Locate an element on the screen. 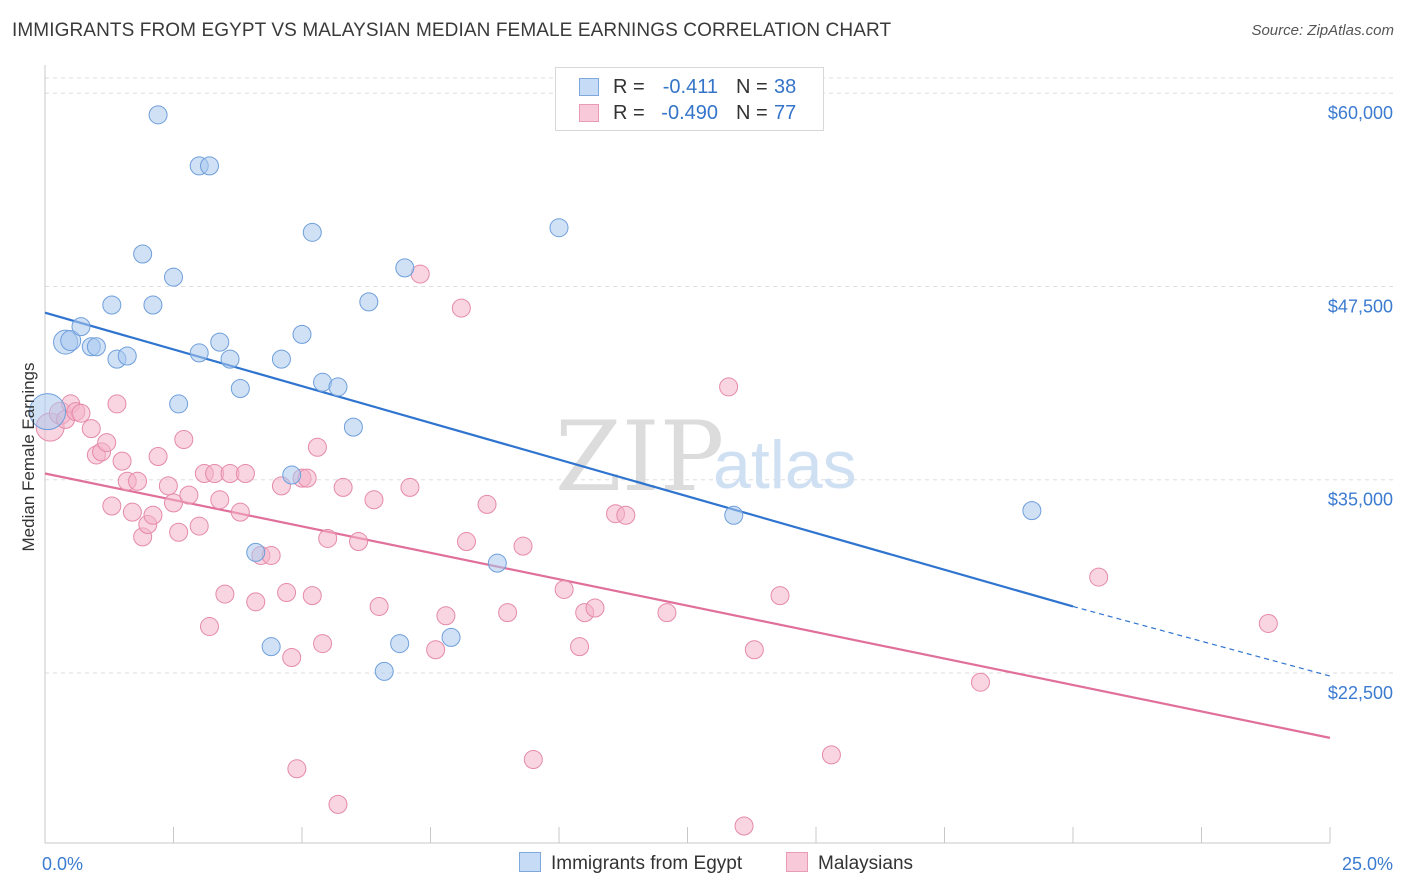  legend-swatch-egypt is located at coordinates (589, 87).